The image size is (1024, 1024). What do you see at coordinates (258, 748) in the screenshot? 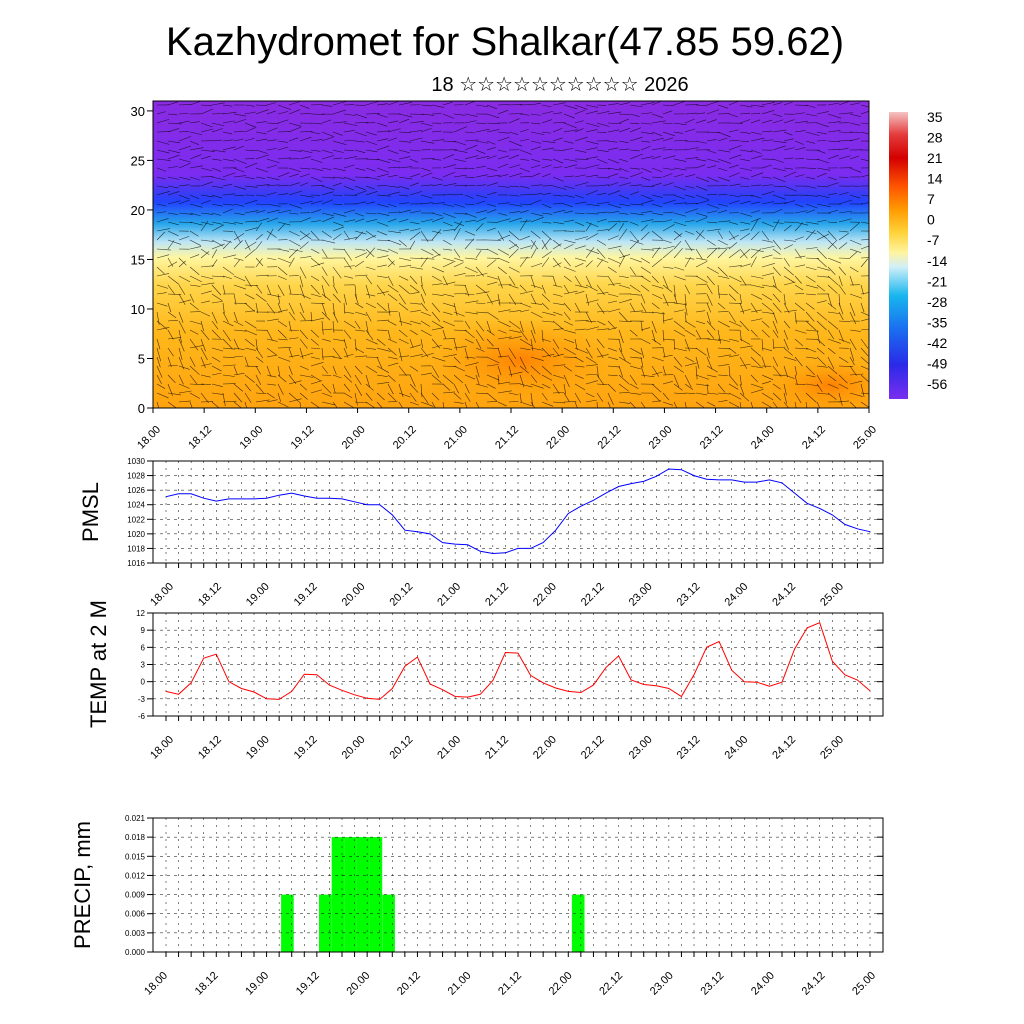
I see `x-tick-label: 19.00` at bounding box center [258, 748].